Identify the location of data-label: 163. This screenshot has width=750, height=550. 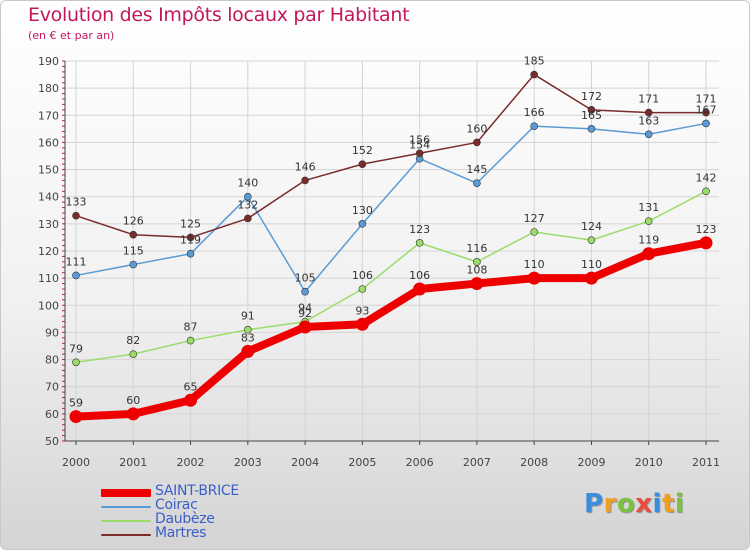
(648, 120).